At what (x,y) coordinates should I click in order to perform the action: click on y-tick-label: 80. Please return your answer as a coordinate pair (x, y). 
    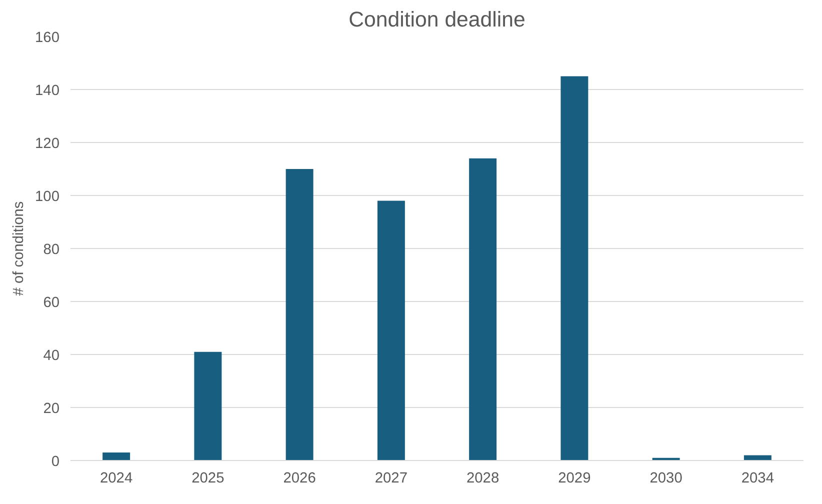
    Looking at the image, I should click on (51, 250).